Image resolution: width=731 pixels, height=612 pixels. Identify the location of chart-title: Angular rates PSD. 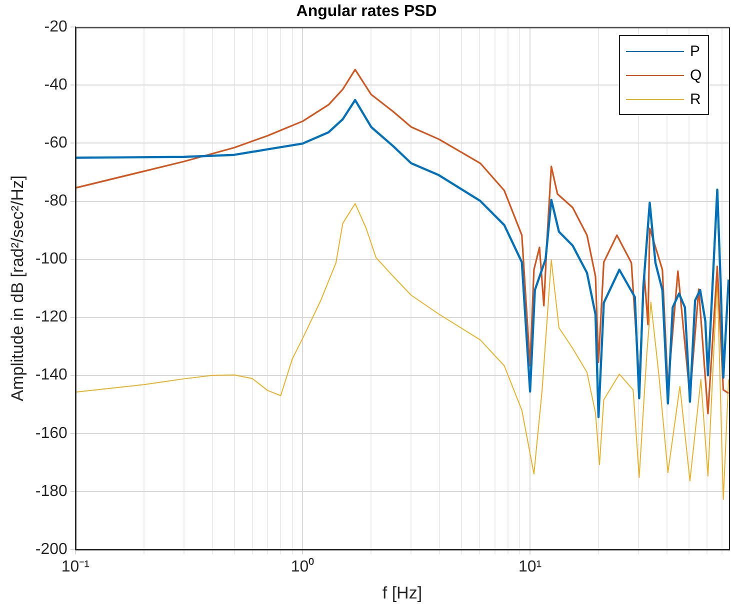
(366, 11).